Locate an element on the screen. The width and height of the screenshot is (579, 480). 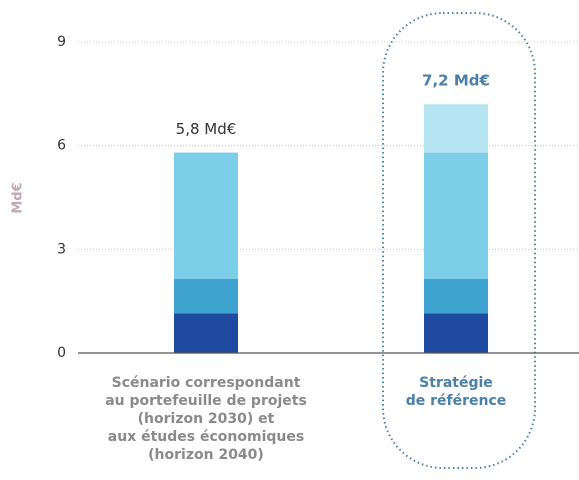
total-label: 7,2 Md€ is located at coordinates (456, 81).